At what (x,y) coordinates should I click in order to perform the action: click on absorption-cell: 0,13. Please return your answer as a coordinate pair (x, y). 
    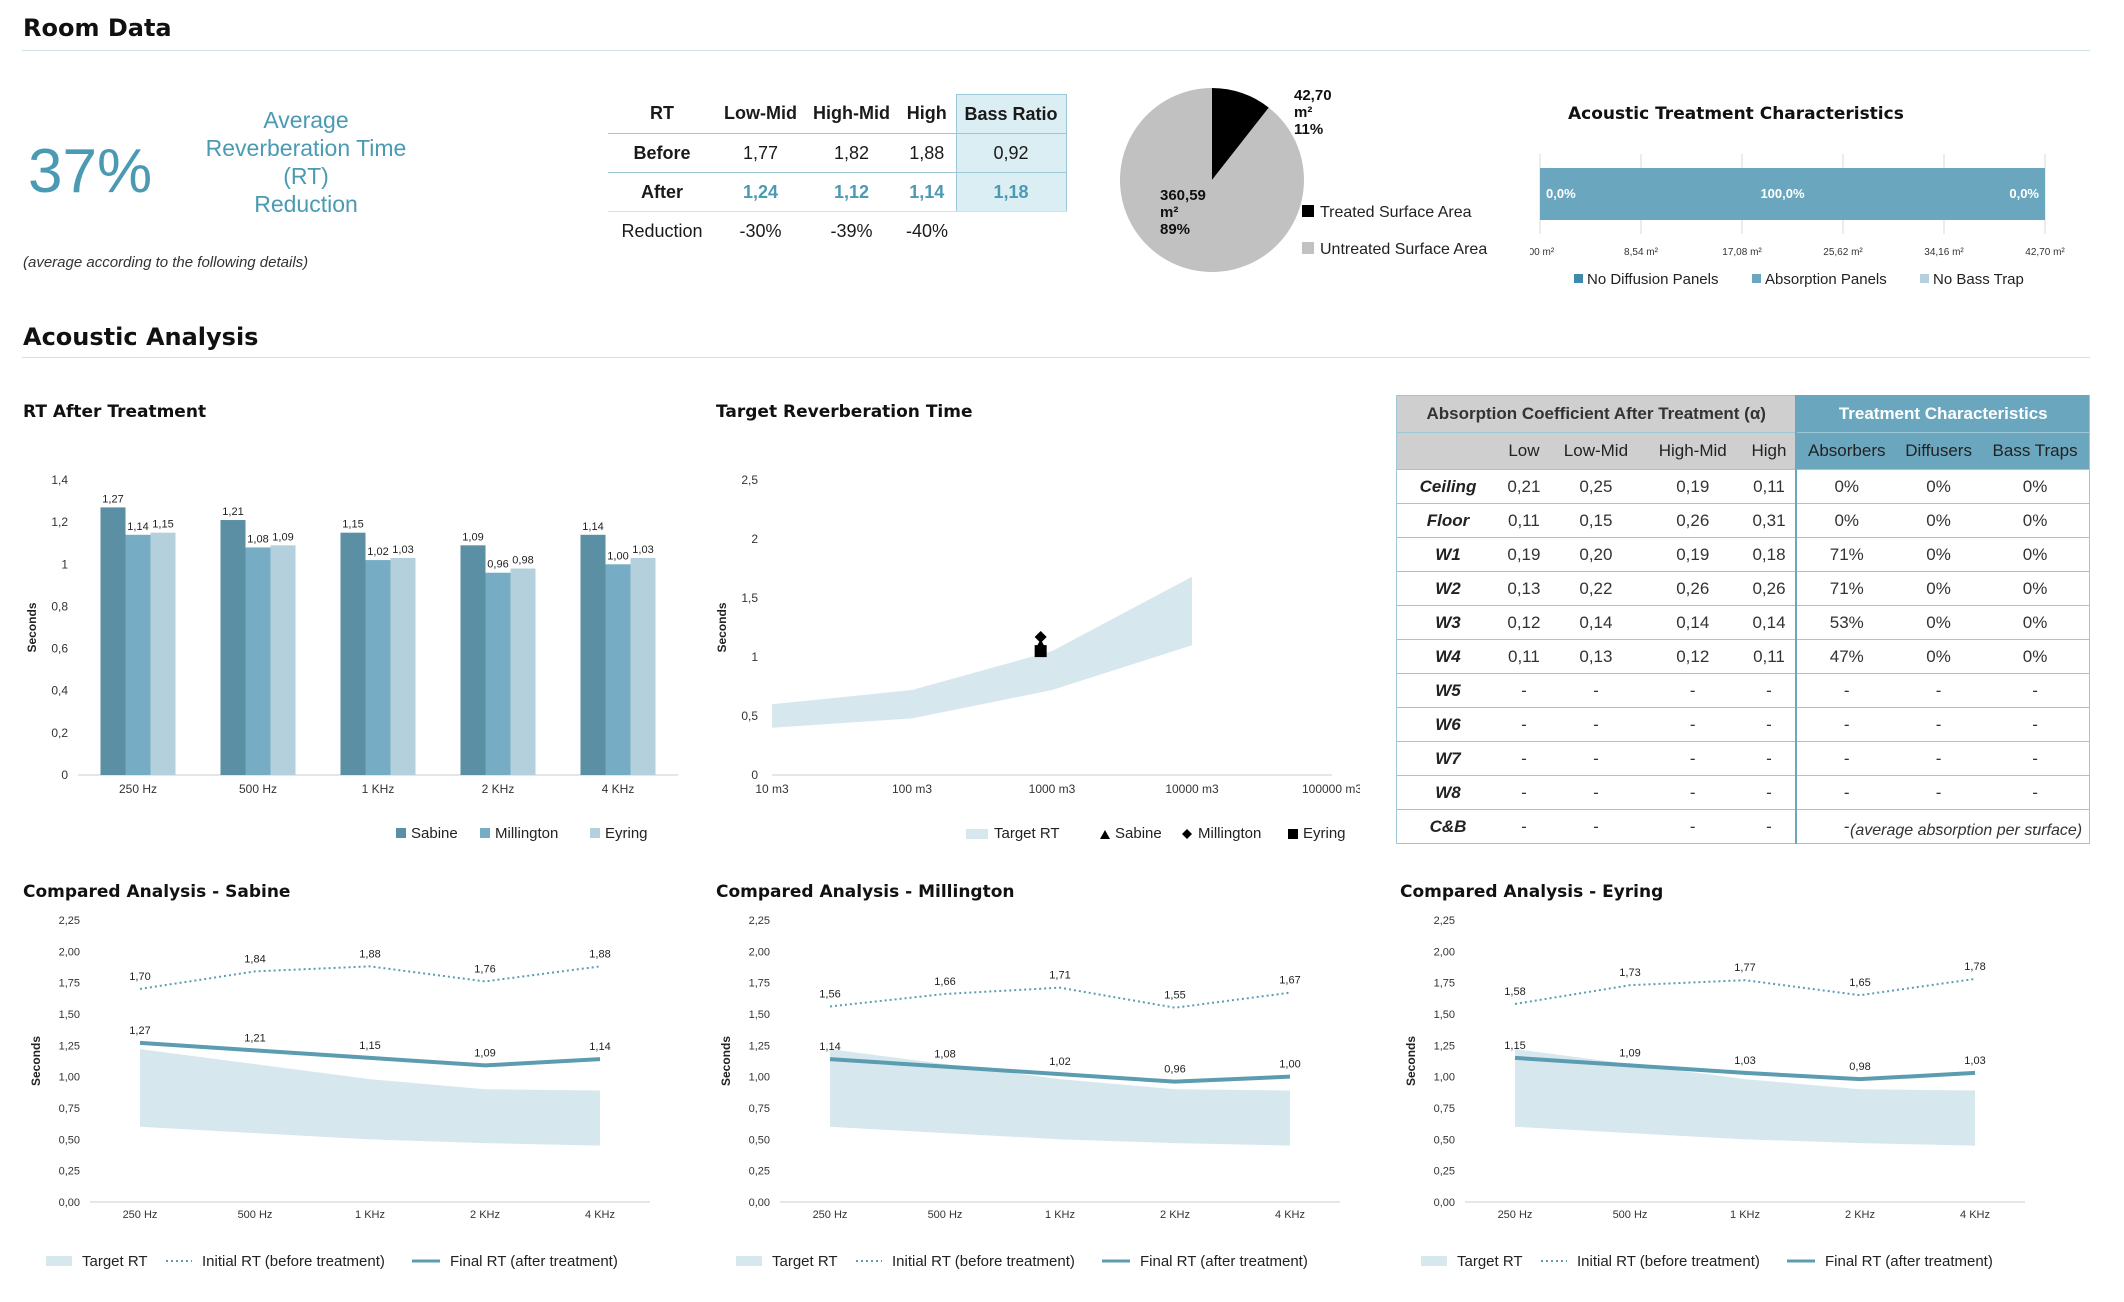
    Looking at the image, I should click on (1595, 656).